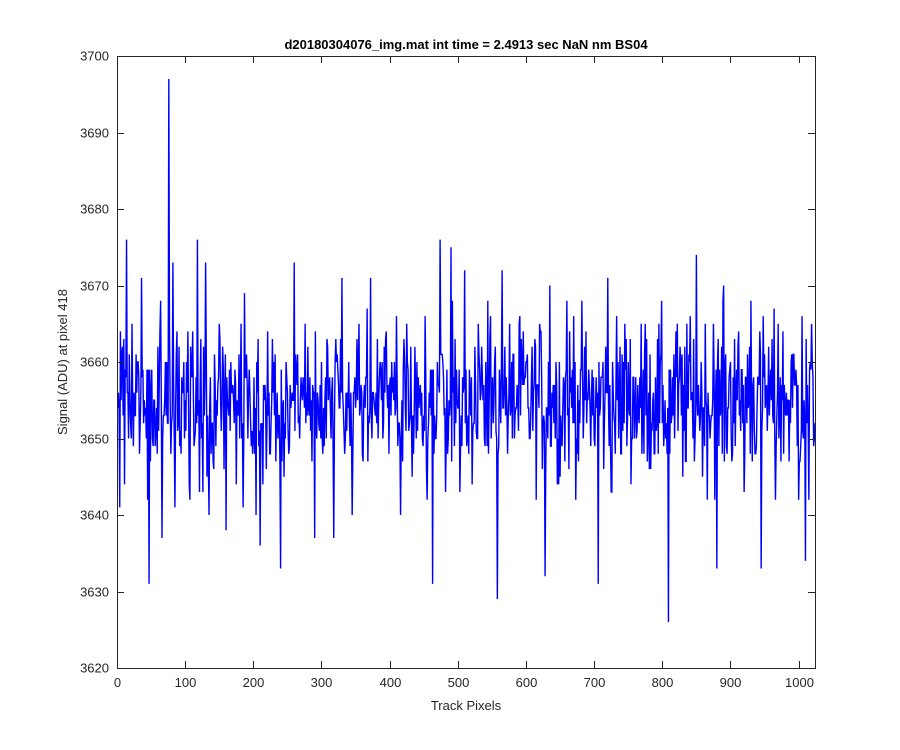 This screenshot has height=750, width=900. Describe the element at coordinates (94, 56) in the screenshot. I see `y-tick-label: 3700` at that location.